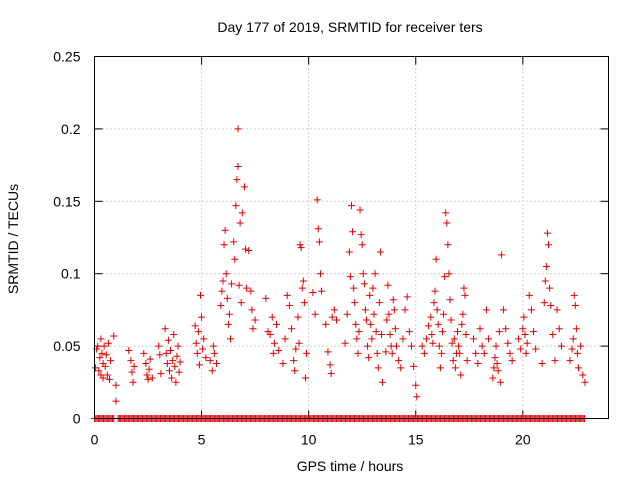  What do you see at coordinates (66, 57) in the screenshot?
I see `y-tick-label: 0.25` at bounding box center [66, 57].